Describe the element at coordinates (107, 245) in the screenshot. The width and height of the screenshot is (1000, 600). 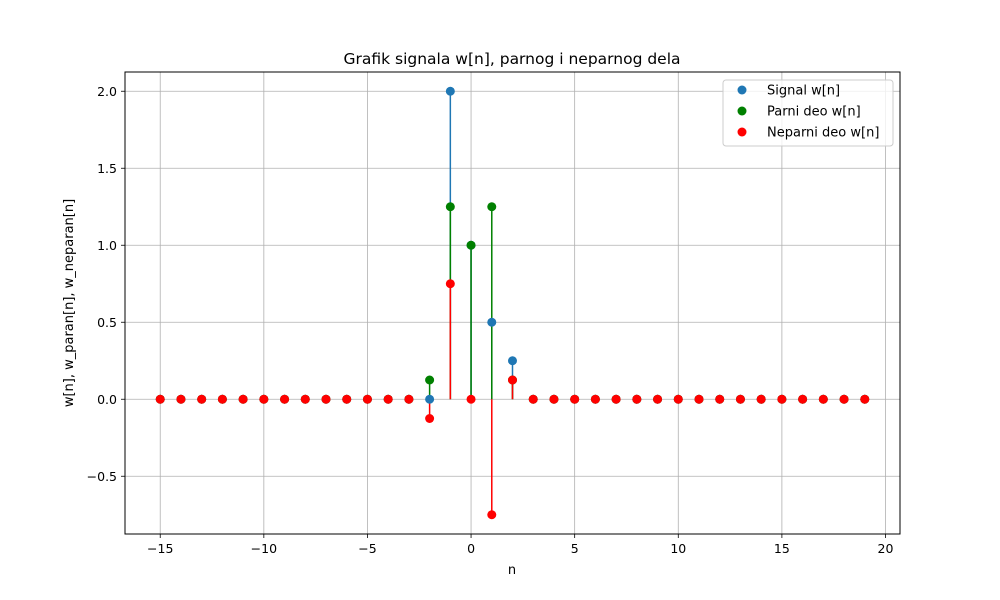
I see `y-tick-label: 1.0` at that location.